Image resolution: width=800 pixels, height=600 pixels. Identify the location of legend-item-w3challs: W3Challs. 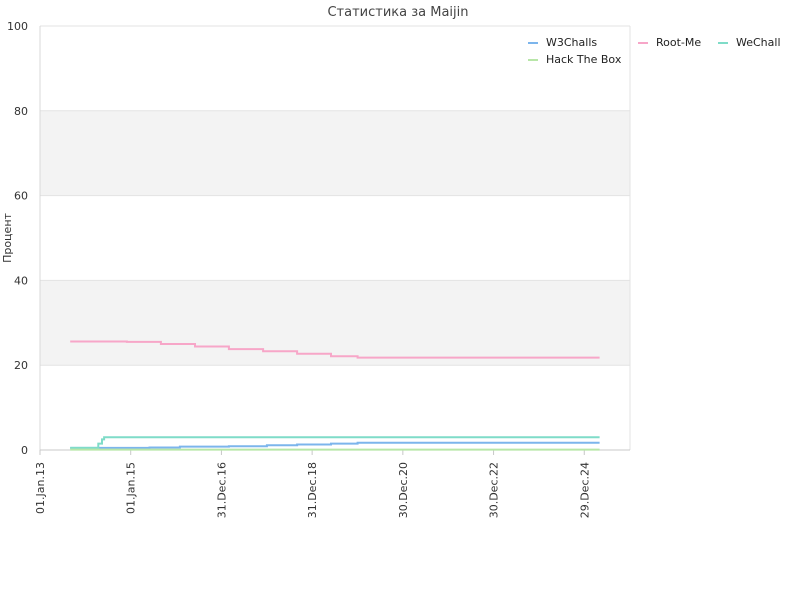
(562, 42).